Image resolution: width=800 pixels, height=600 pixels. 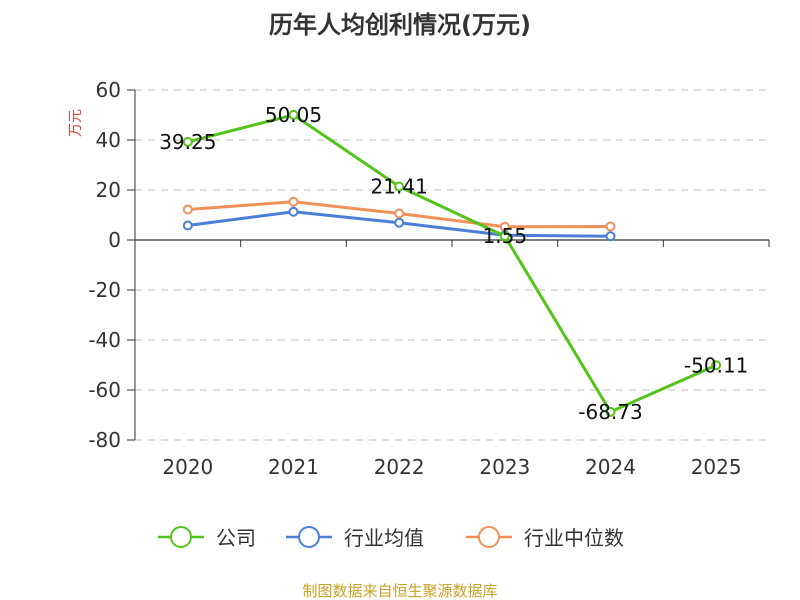 I want to click on legend-item: 行业中位数, so click(x=545, y=538).